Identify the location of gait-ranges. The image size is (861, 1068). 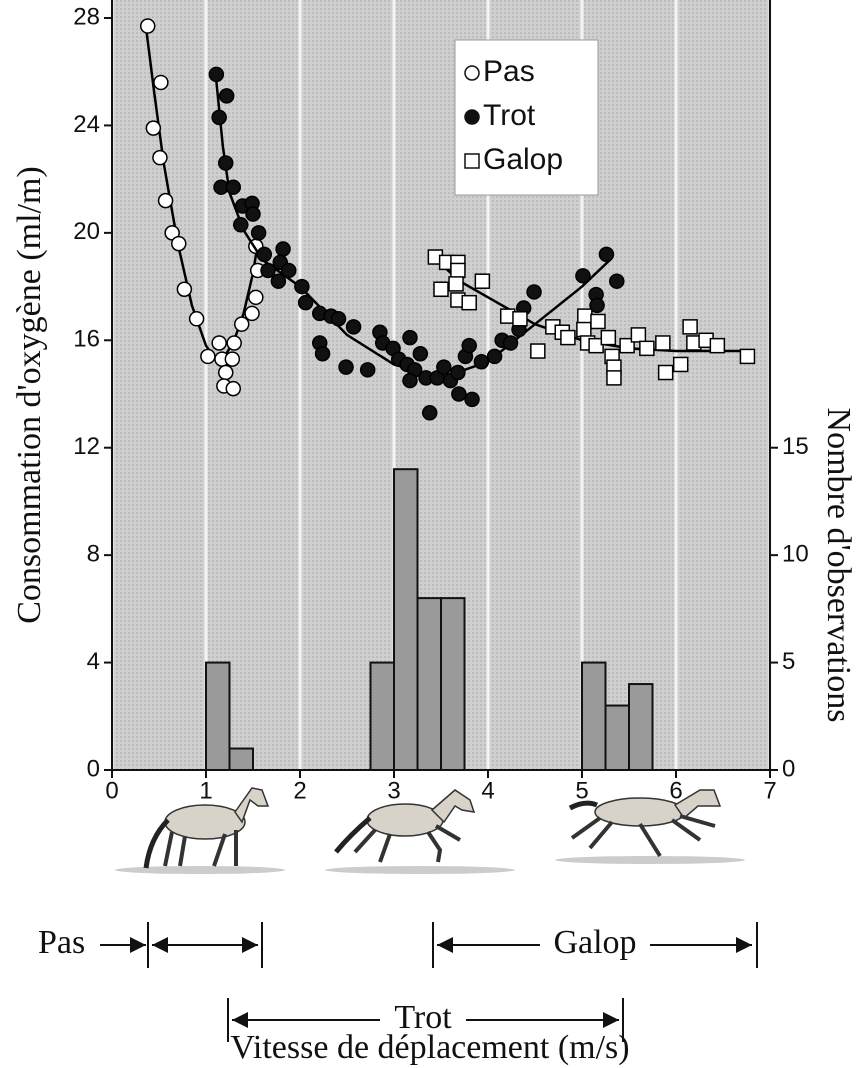
(429, 982).